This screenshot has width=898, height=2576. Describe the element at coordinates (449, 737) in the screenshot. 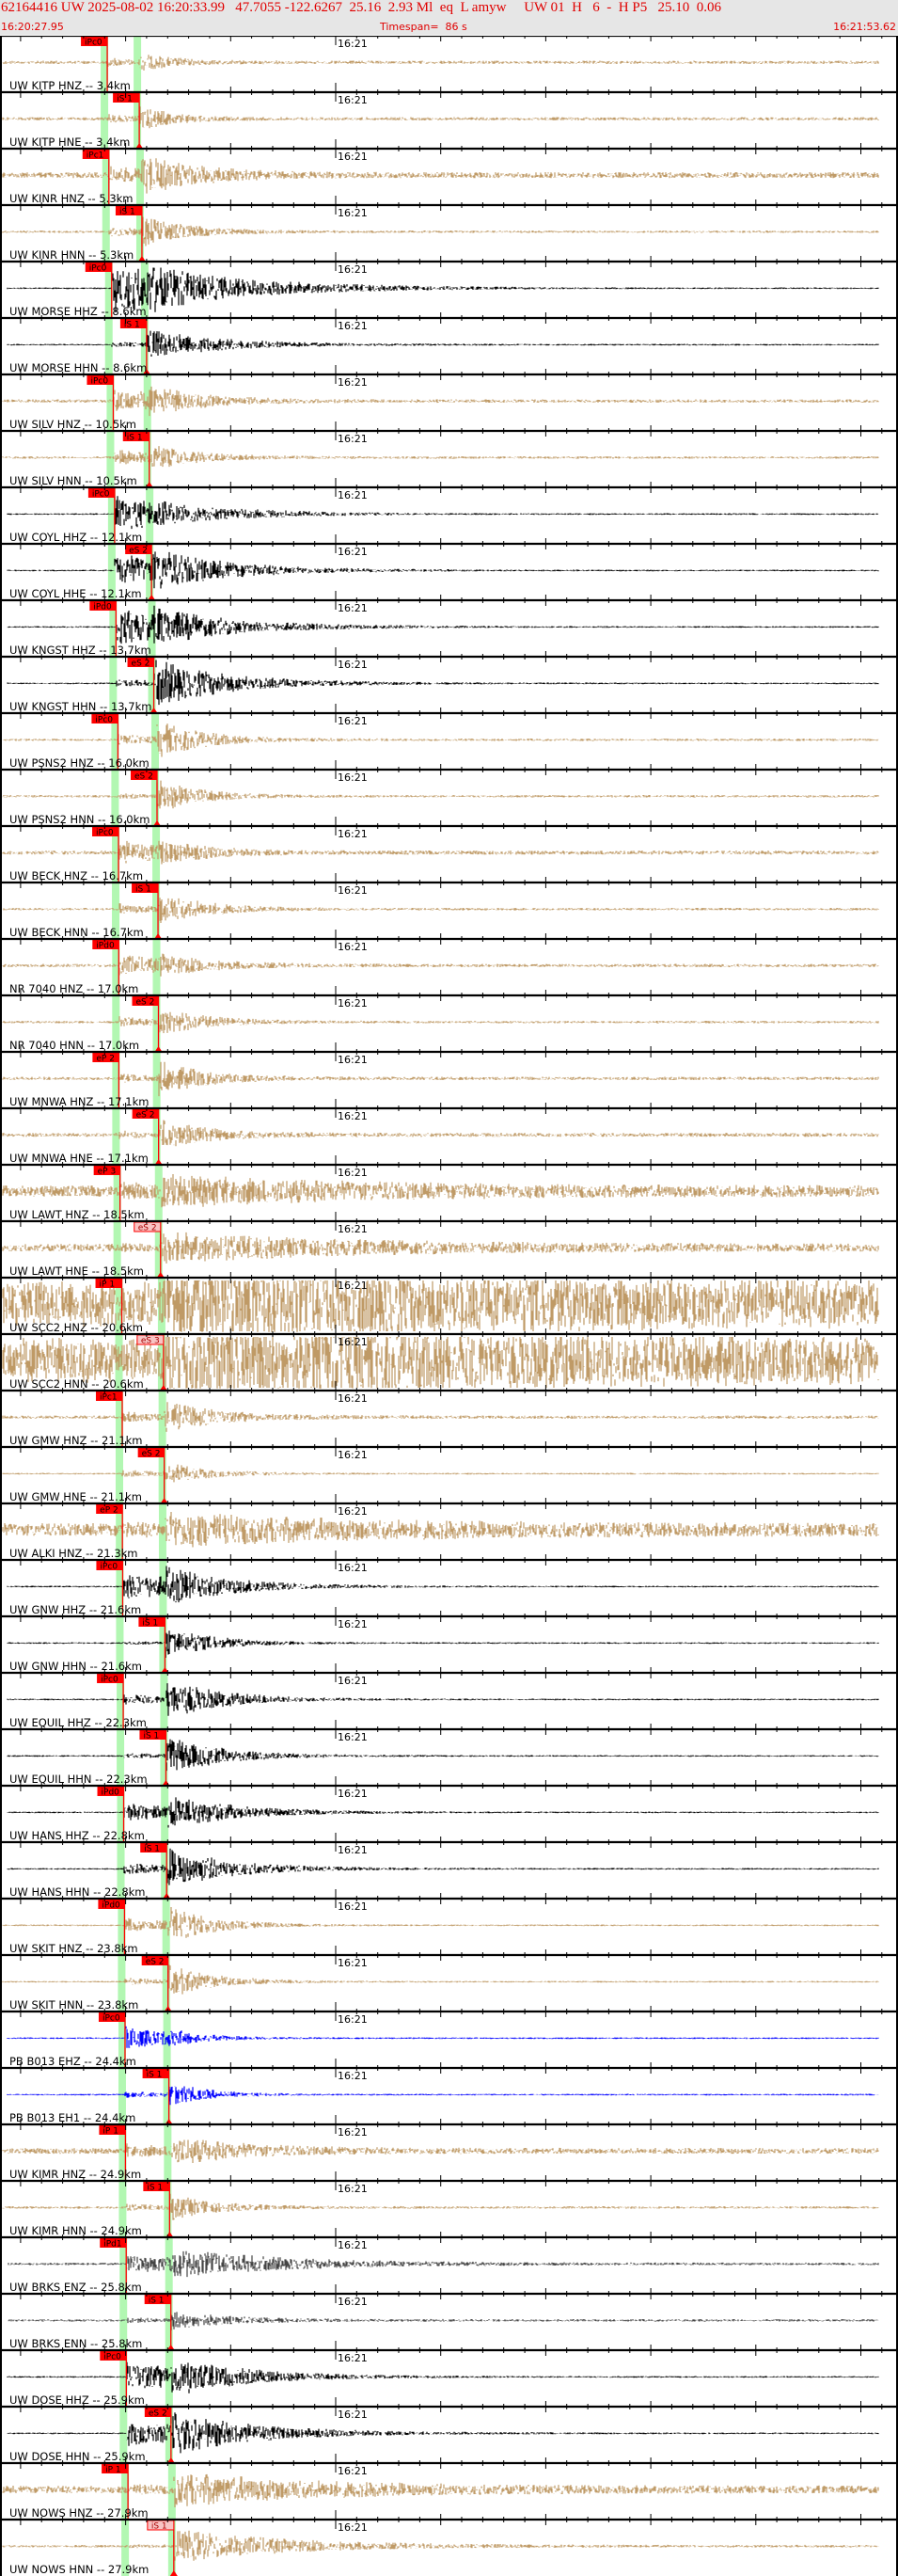

I see `seismogram-panel: iPc0 16:21 UW PSNS2 HNZ -- 16.0km` at that location.